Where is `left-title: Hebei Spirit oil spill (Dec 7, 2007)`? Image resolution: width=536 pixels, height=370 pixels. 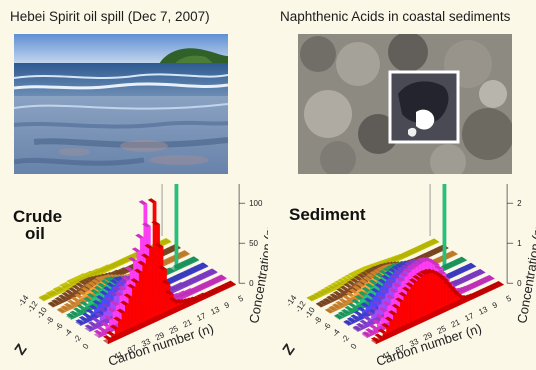 left-title: Hebei Spirit oil spill (Dec 7, 2007) is located at coordinates (110, 16).